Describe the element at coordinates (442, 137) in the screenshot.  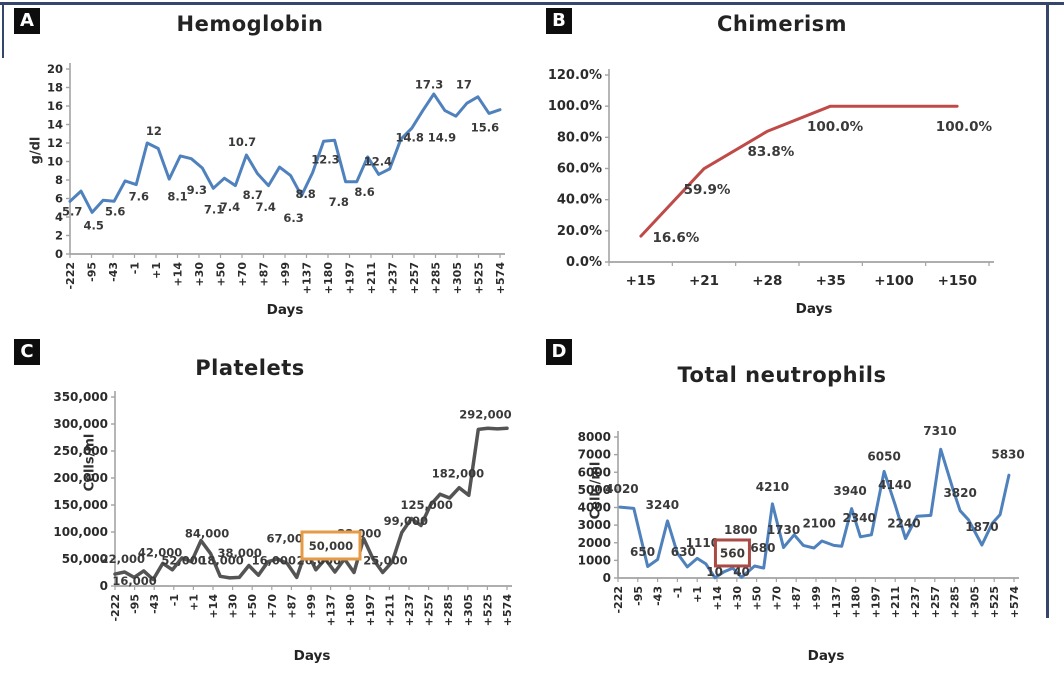
I see `data-label: 14.9` at that location.